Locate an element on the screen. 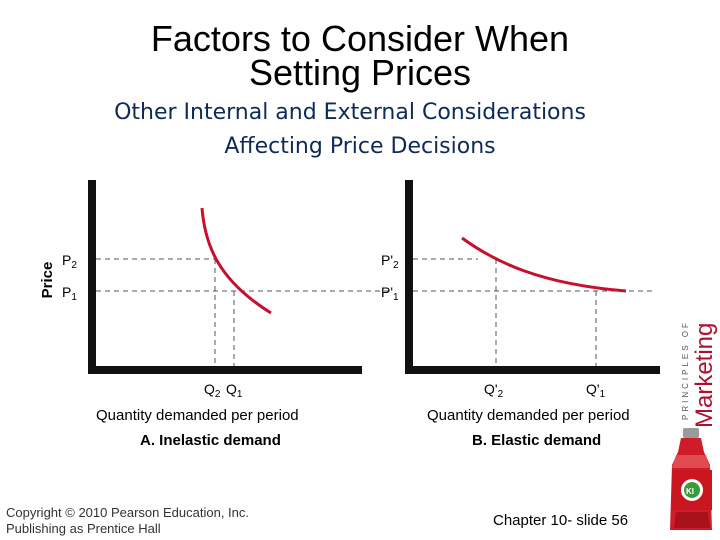 The width and height of the screenshot is (720, 540). label-q1-a: Q1 is located at coordinates (234, 390).